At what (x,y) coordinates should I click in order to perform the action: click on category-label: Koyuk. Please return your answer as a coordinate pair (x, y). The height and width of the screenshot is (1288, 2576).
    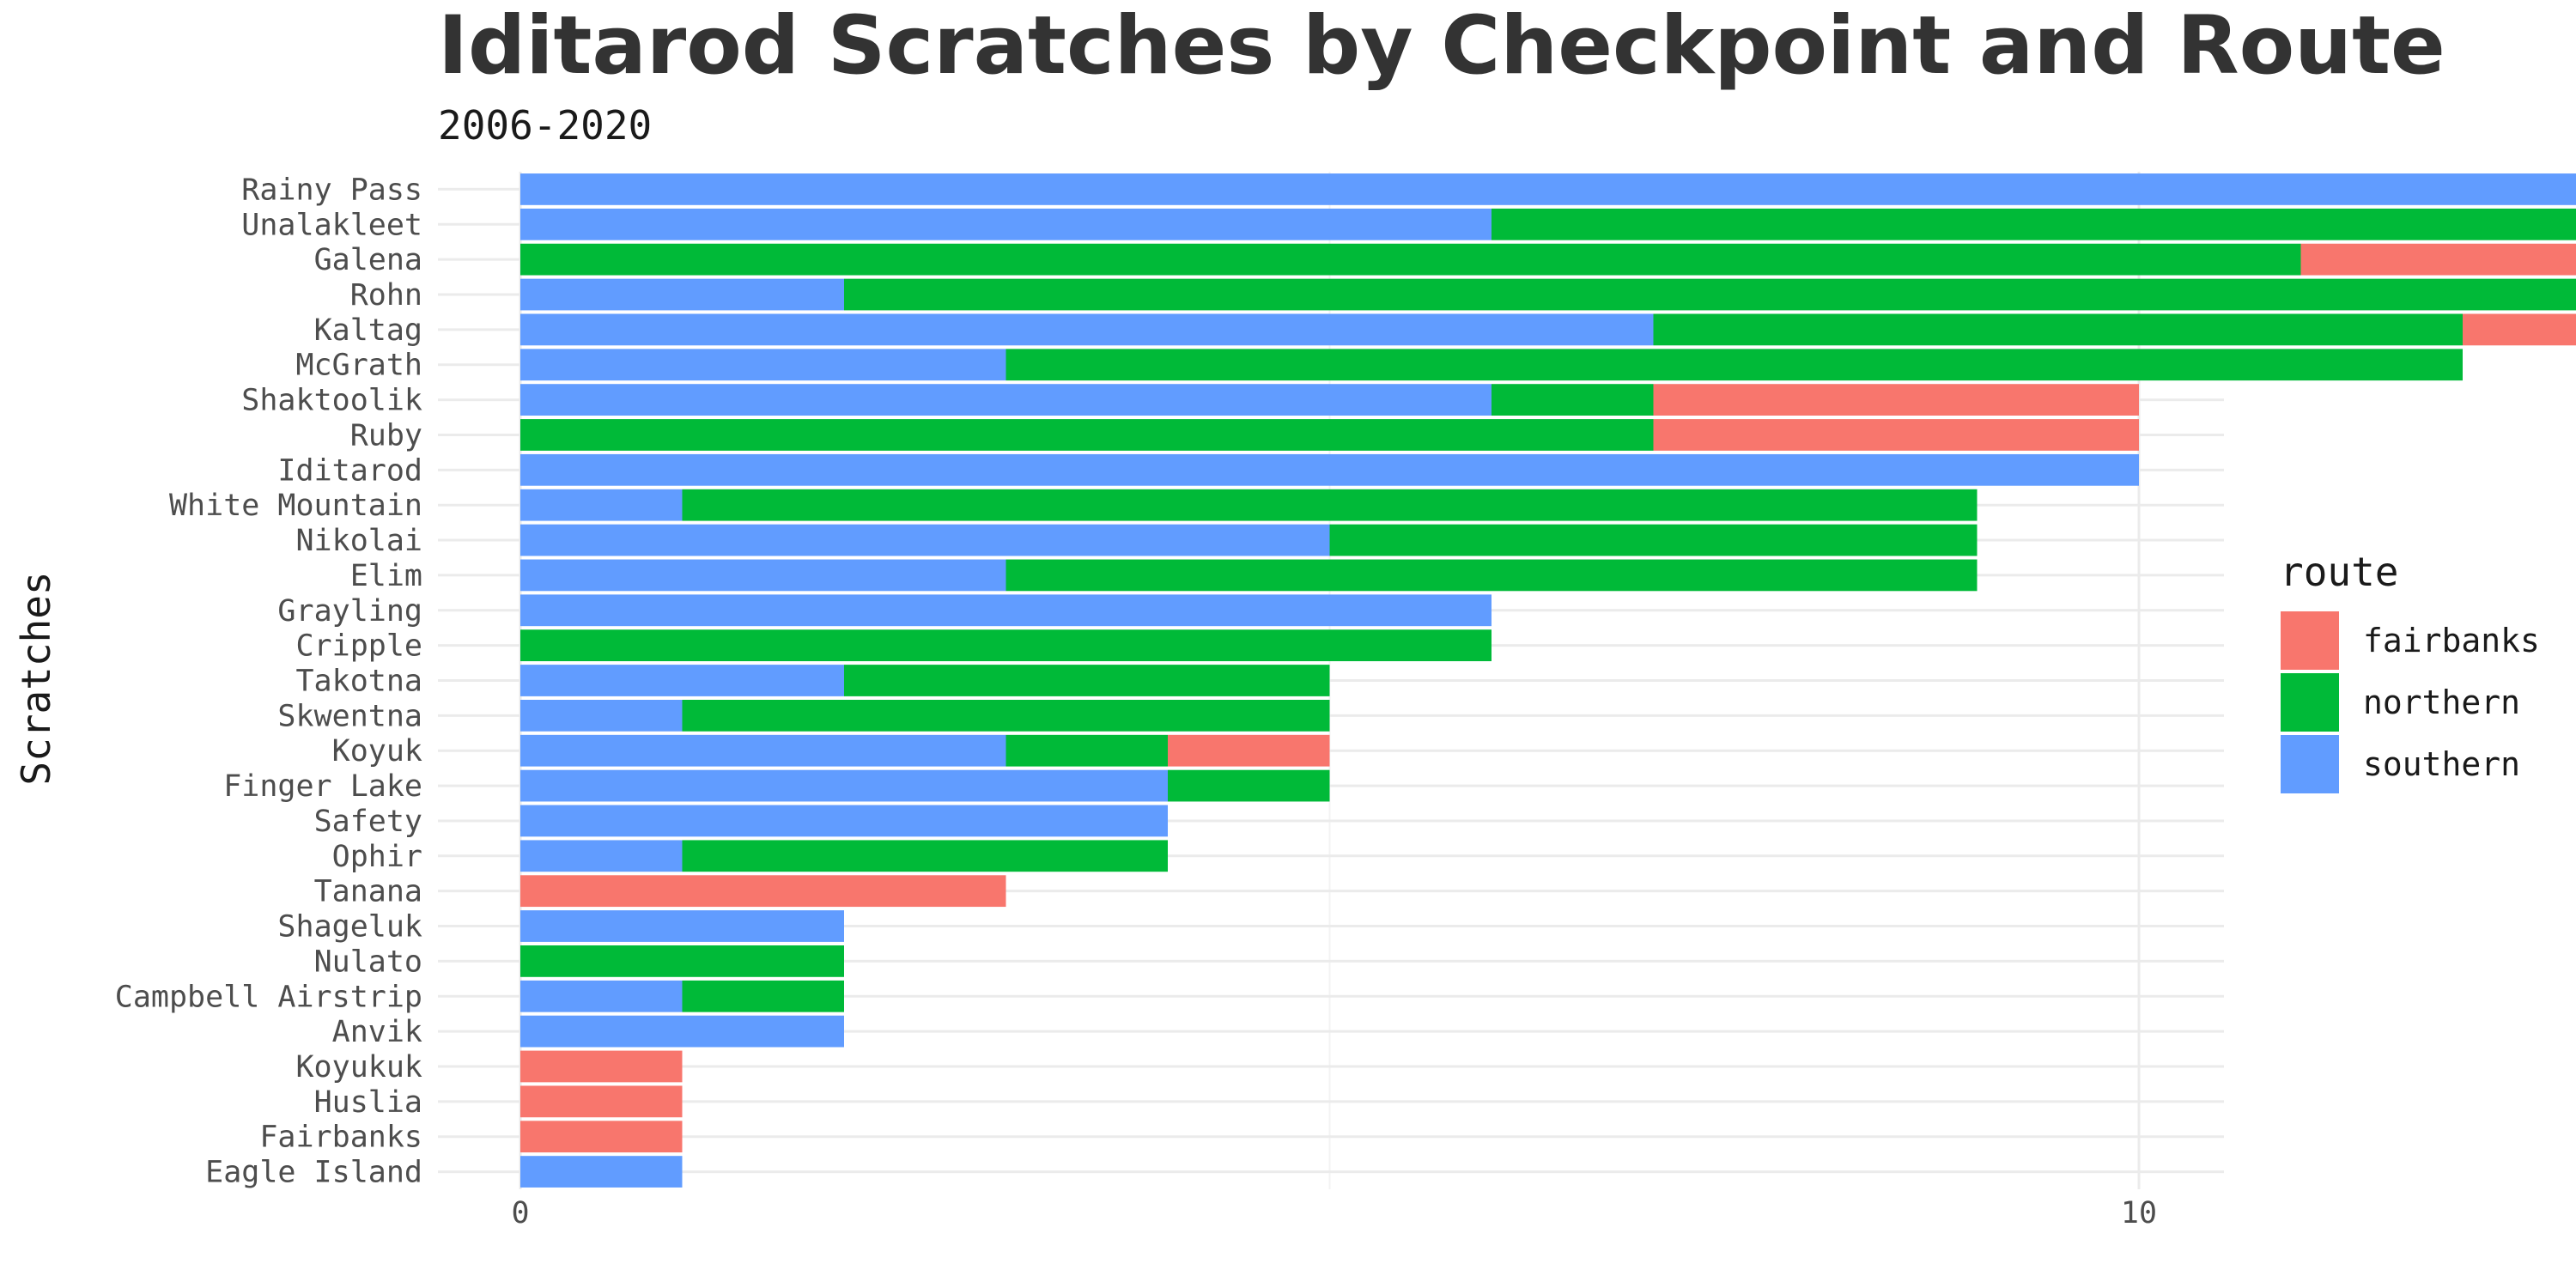
    Looking at the image, I should click on (377, 751).